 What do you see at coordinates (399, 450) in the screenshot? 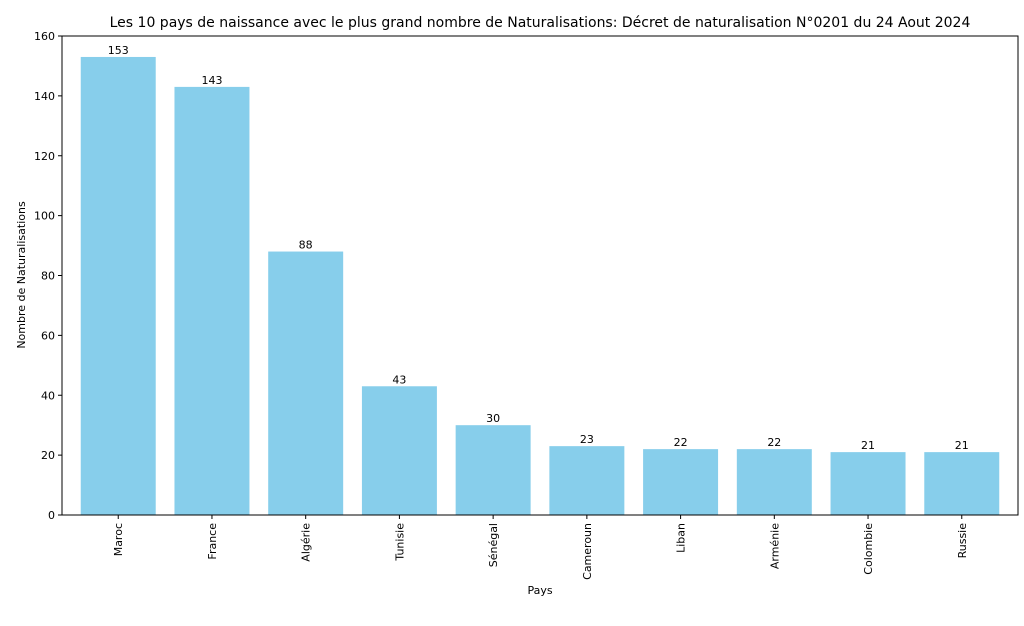
I see `bar-tunisie` at bounding box center [399, 450].